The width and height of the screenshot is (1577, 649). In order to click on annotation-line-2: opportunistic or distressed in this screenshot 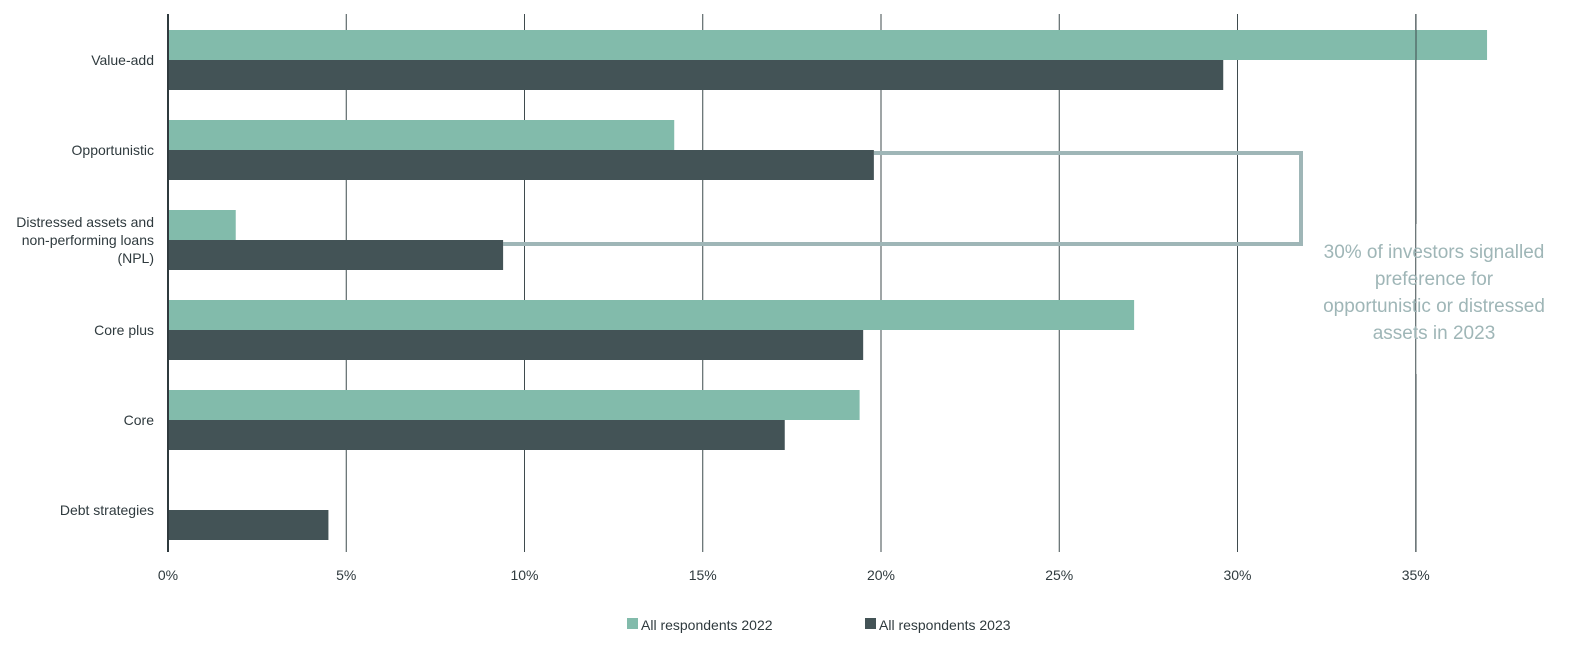, I will do `click(1434, 306)`.